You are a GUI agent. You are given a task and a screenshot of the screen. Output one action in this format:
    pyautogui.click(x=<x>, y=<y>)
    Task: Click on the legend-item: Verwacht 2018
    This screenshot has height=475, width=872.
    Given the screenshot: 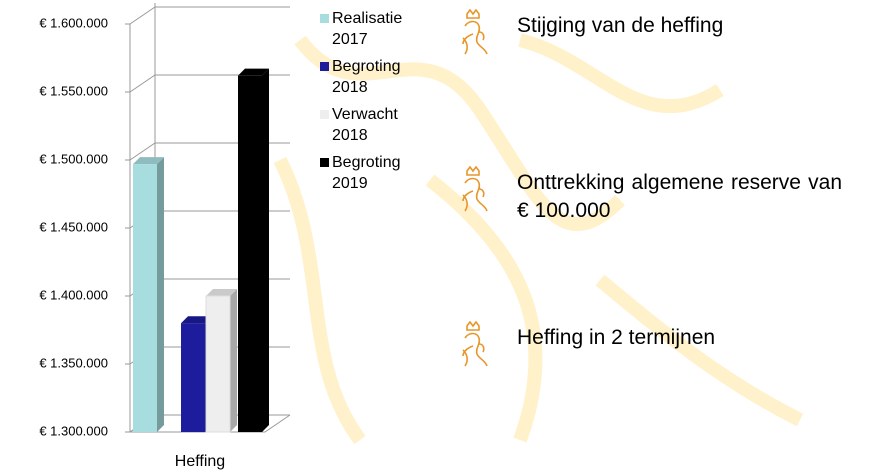 What is the action you would take?
    pyautogui.click(x=371, y=125)
    